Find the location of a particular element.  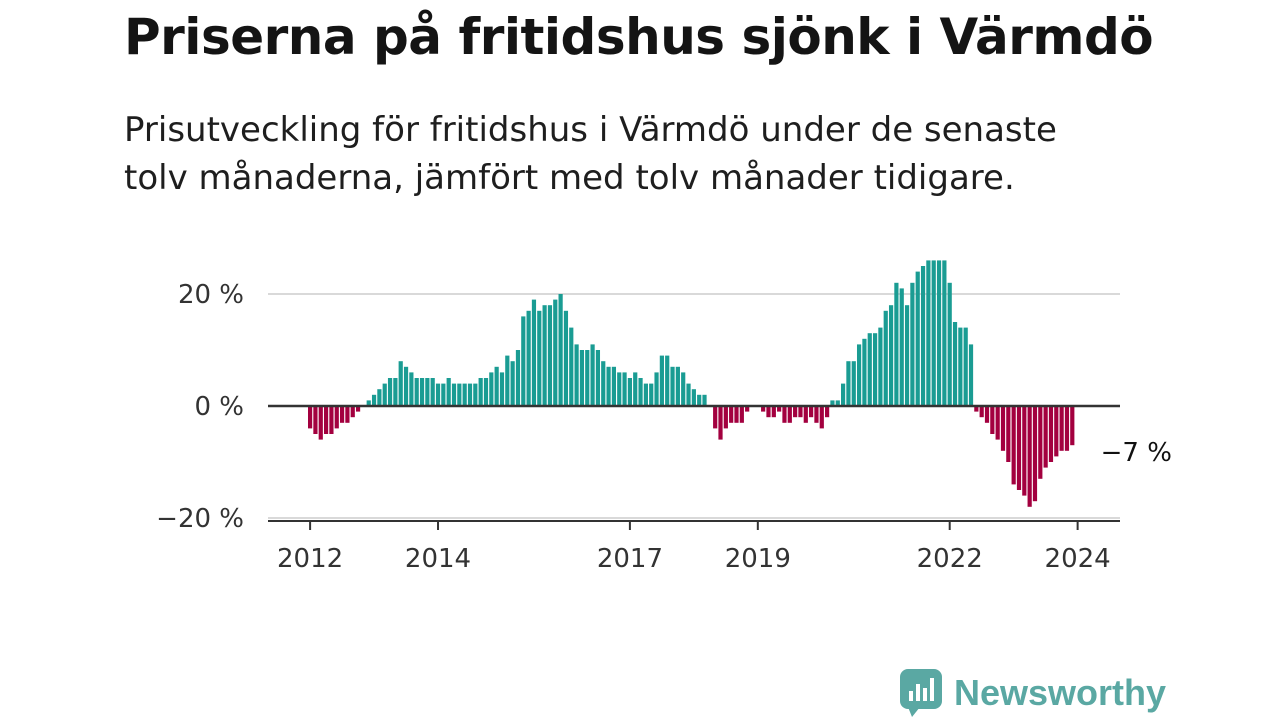

x-tick-label: 2012 is located at coordinates (310, 559).